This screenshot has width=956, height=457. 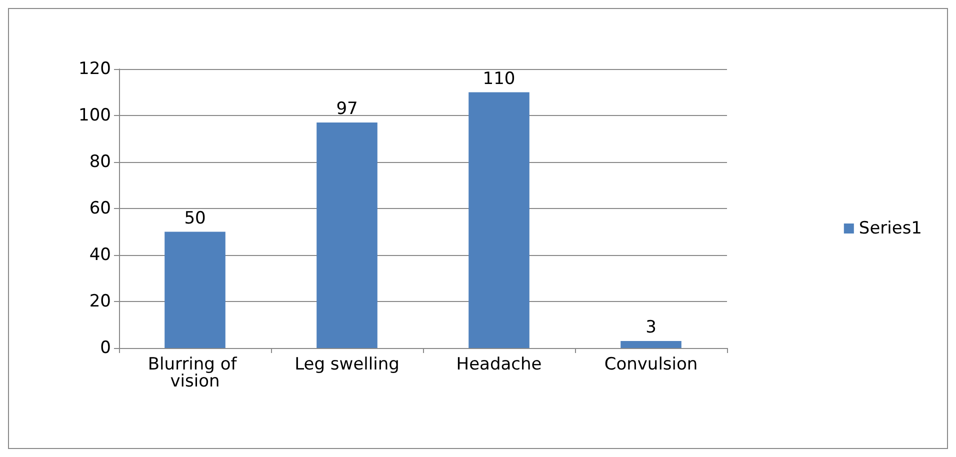 What do you see at coordinates (651, 364) in the screenshot?
I see `x-tick-label: Convulsion` at bounding box center [651, 364].